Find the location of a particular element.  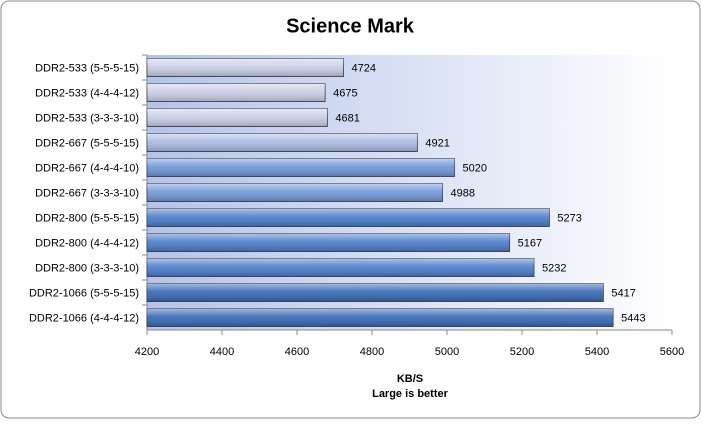

data-label: 5417 is located at coordinates (623, 293).